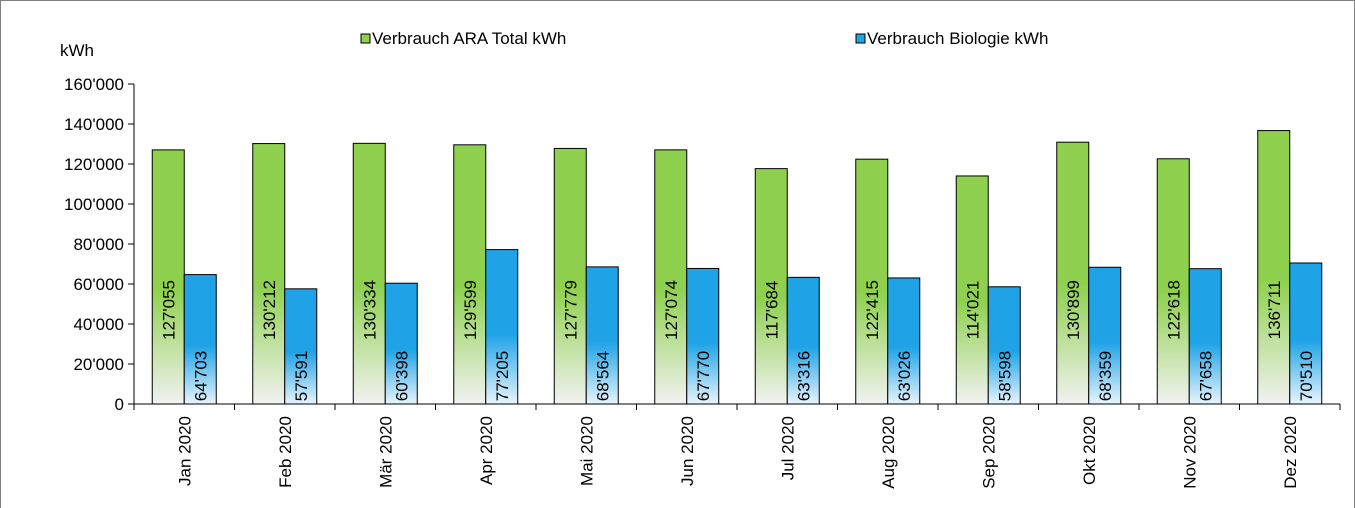  Describe the element at coordinates (269, 310) in the screenshot. I see `data-label: 130'212` at that location.